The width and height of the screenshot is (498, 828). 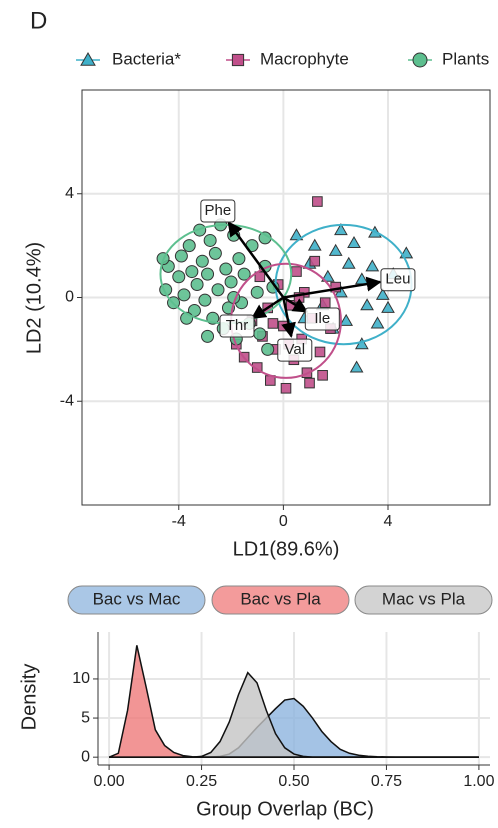 I want to click on loading-label: Ile, so click(x=322, y=318).